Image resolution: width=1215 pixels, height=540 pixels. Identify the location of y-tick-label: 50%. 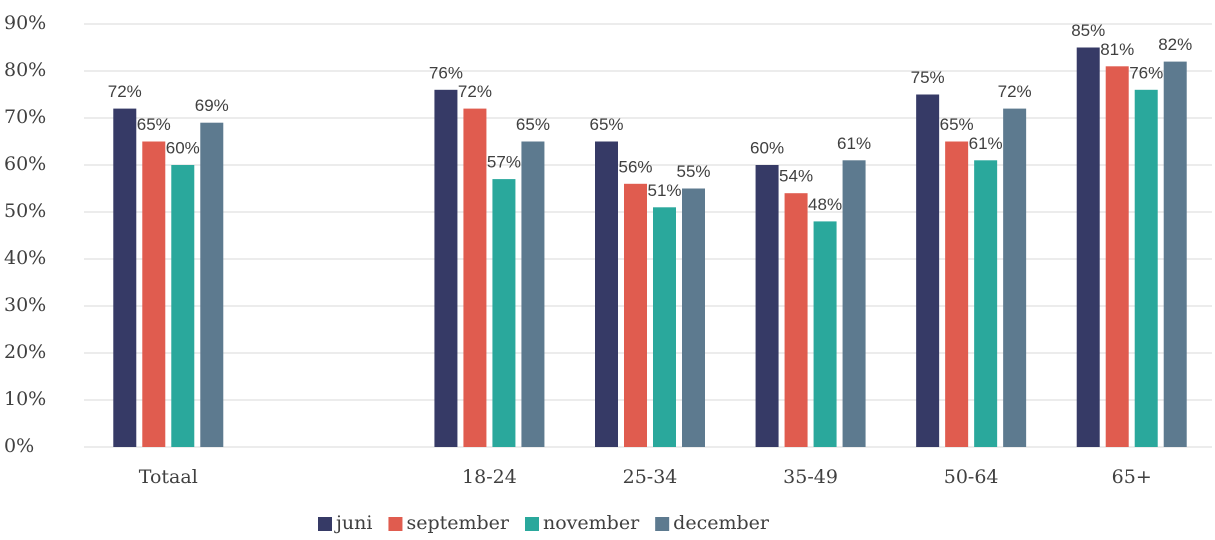
(25, 211).